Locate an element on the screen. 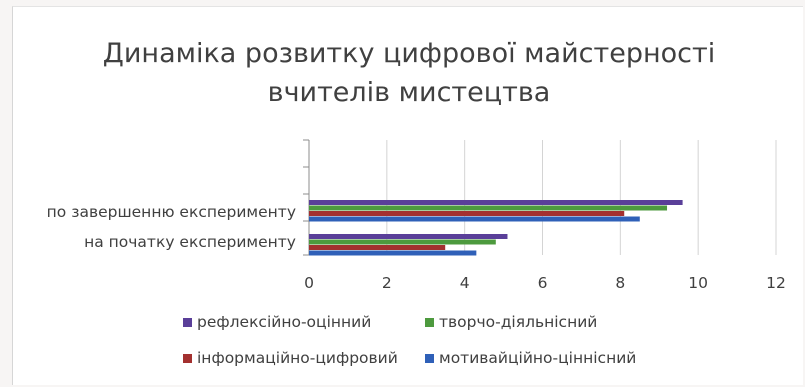  x-tick-label-0: 0 is located at coordinates (309, 283).